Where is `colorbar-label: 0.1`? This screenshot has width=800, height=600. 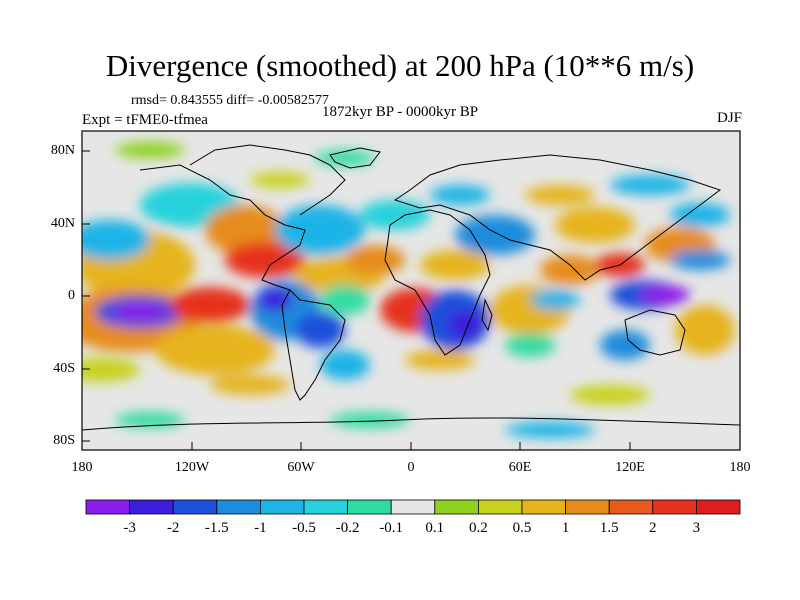
colorbar-label: 0.1 is located at coordinates (435, 528).